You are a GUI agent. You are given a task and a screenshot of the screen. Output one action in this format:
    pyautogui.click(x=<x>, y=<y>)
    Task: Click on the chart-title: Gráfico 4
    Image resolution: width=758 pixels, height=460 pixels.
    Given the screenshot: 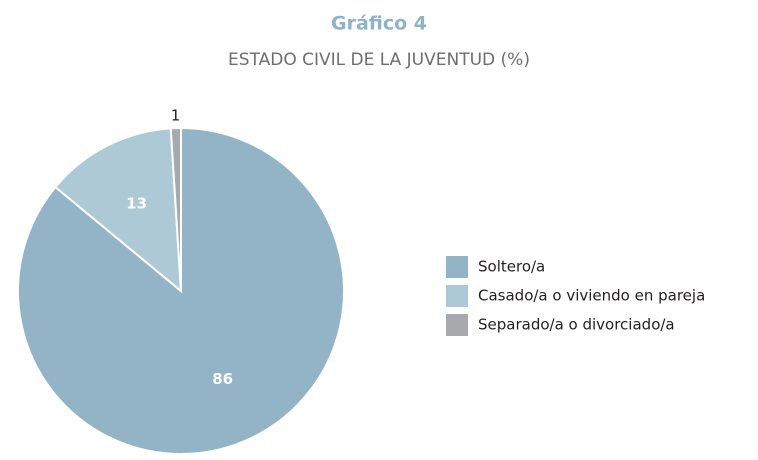 What is the action you would take?
    pyautogui.click(x=379, y=24)
    